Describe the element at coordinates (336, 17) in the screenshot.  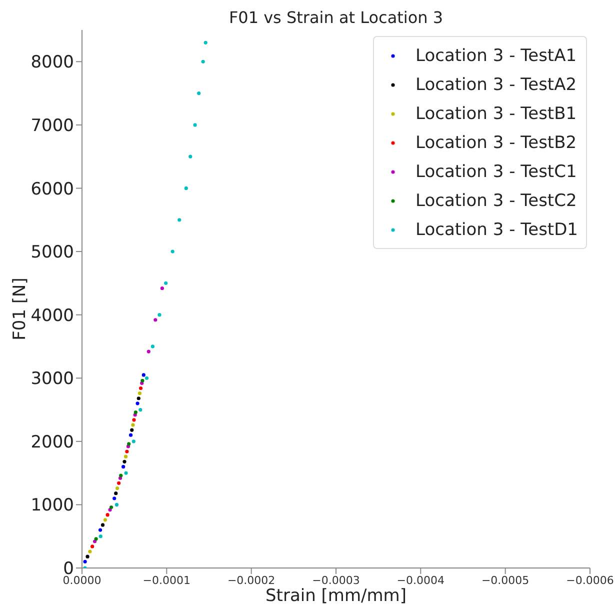
I see `chart-title: F01 vs Strain at Location 3` at that location.